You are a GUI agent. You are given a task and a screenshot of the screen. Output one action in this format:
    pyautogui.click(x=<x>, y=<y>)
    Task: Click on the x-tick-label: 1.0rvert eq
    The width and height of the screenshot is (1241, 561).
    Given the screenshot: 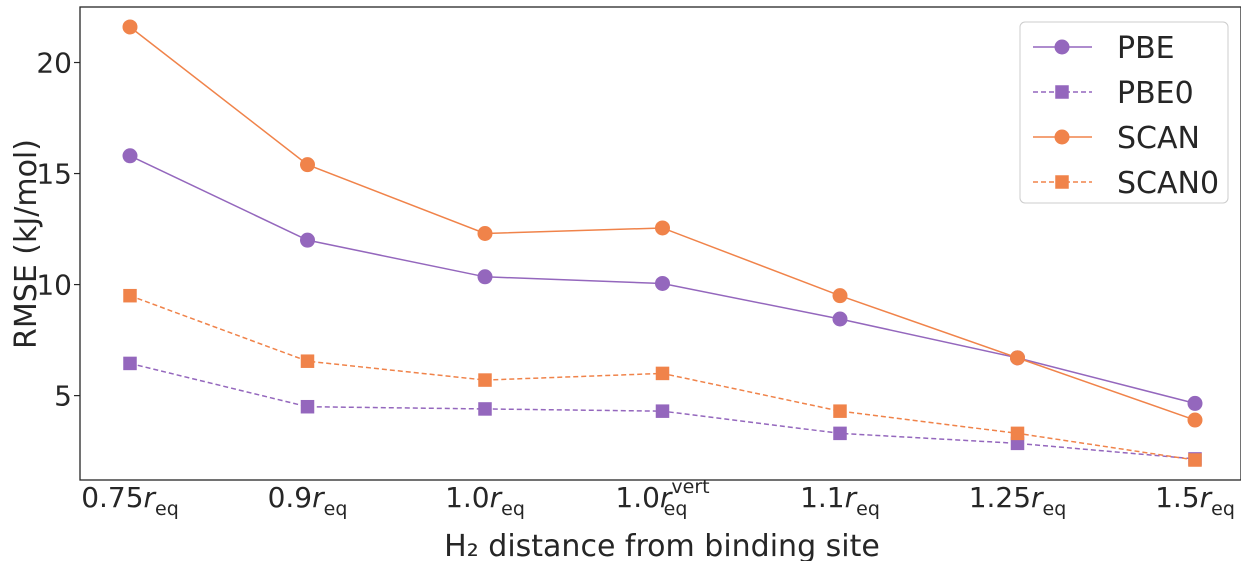 What is the action you would take?
    pyautogui.click(x=662, y=498)
    